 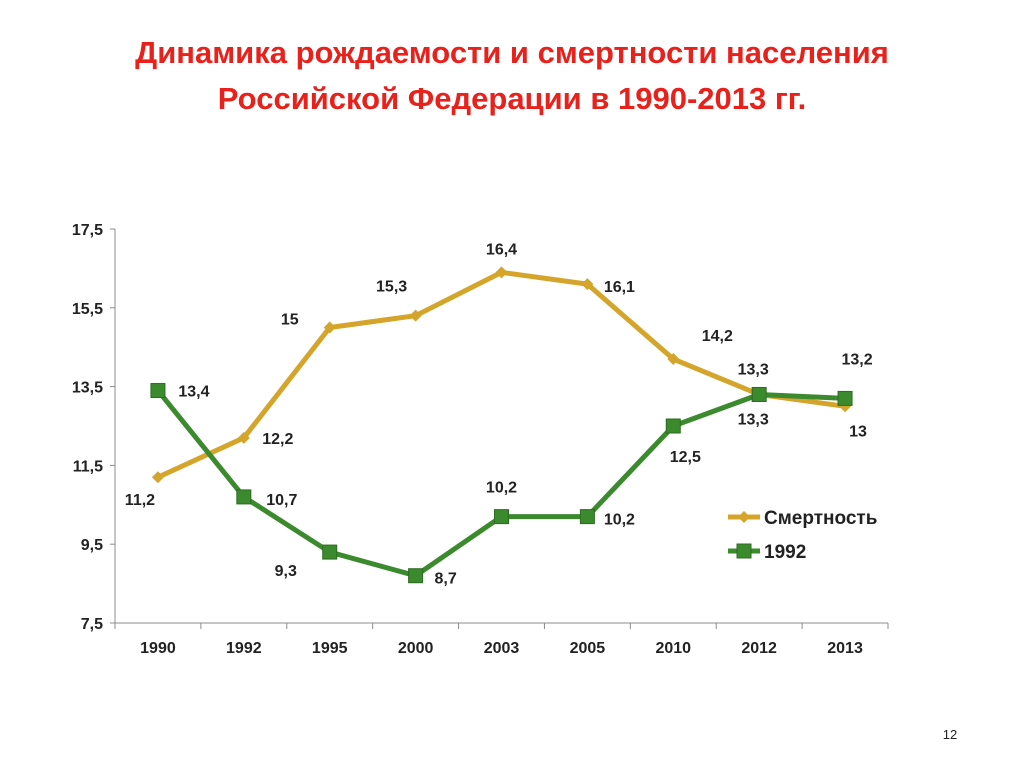 What do you see at coordinates (88, 466) in the screenshot?
I see `y-tick-label: 11,5` at bounding box center [88, 466].